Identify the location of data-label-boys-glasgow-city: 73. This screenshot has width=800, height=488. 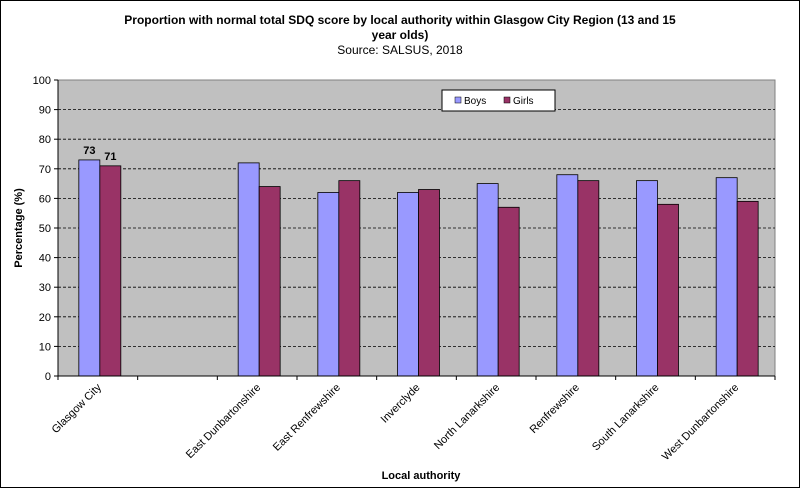
(89, 151).